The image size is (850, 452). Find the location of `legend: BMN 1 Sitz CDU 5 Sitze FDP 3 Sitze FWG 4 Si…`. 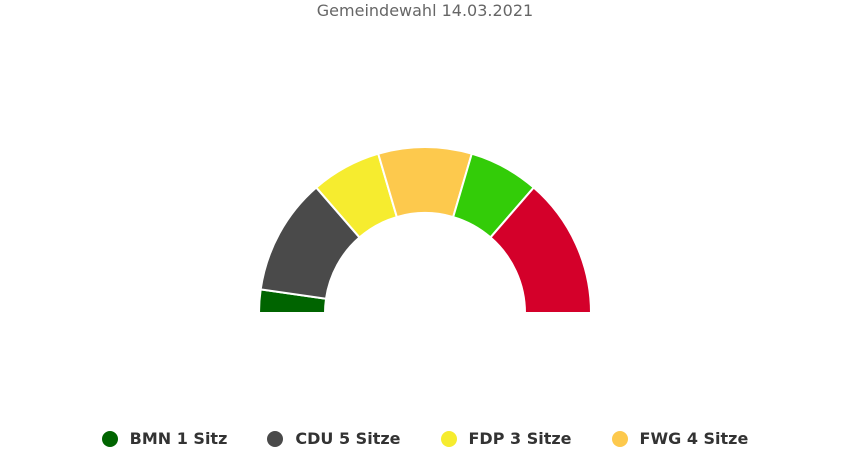

legend: BMN 1 Sitz CDU 5 Sitze FDP 3 Sitze FWG 4 Si… is located at coordinates (425, 439).